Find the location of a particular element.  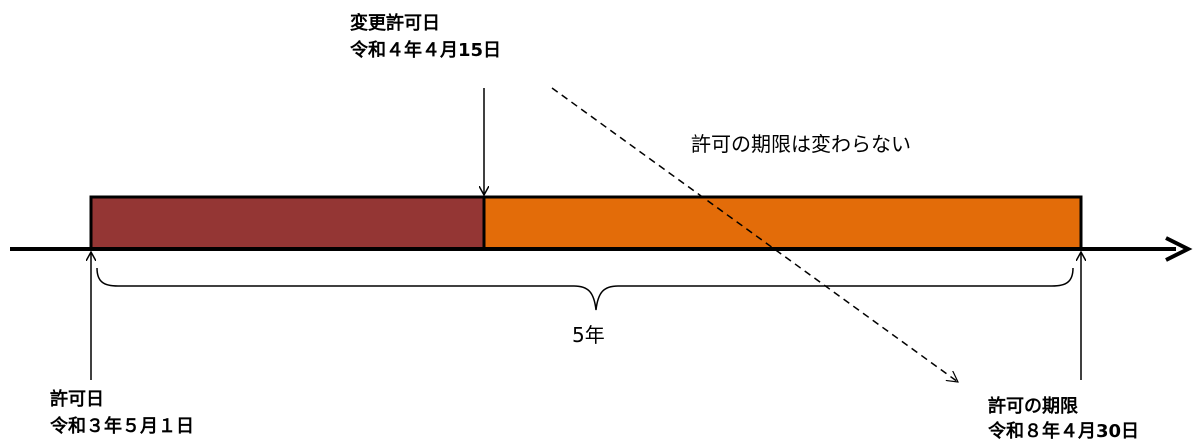

permit-date-value: 令和３年５月１日 is located at coordinates (122, 426).